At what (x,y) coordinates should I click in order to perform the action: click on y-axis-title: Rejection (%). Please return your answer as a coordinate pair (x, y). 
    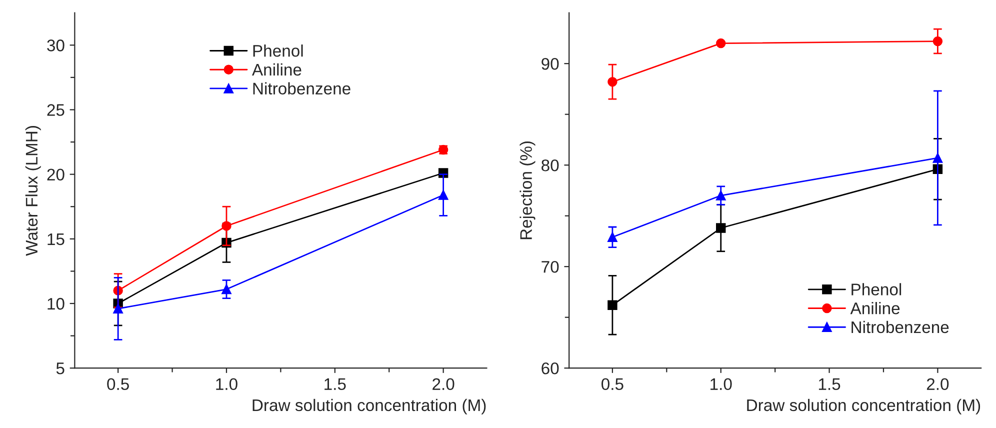
    Looking at the image, I should click on (528, 190).